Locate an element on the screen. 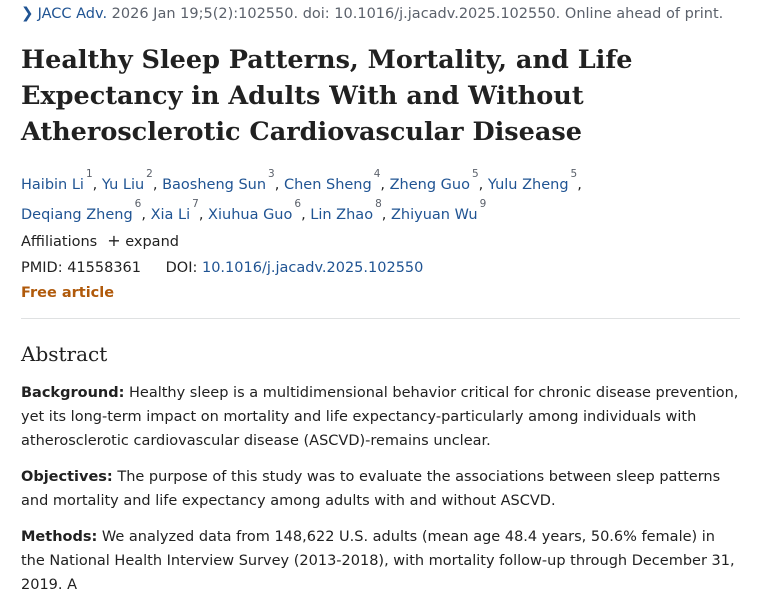 Image resolution: width=760 pixels, height=597 pixels. author-item: Chen Sheng4 is located at coordinates (331, 180).